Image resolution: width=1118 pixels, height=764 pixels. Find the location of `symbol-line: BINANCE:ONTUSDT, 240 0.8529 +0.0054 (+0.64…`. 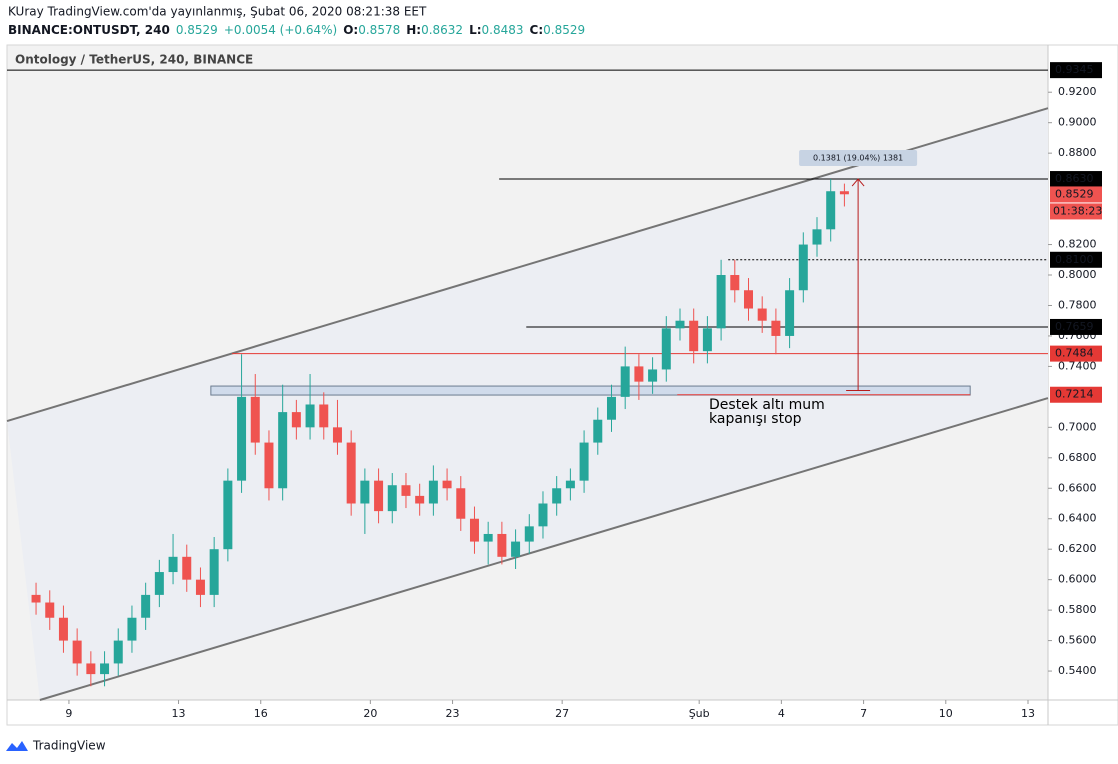

symbol-line: BINANCE:ONTUSDT, 240 0.8529 +0.0054 (+0.64… is located at coordinates (296, 30).